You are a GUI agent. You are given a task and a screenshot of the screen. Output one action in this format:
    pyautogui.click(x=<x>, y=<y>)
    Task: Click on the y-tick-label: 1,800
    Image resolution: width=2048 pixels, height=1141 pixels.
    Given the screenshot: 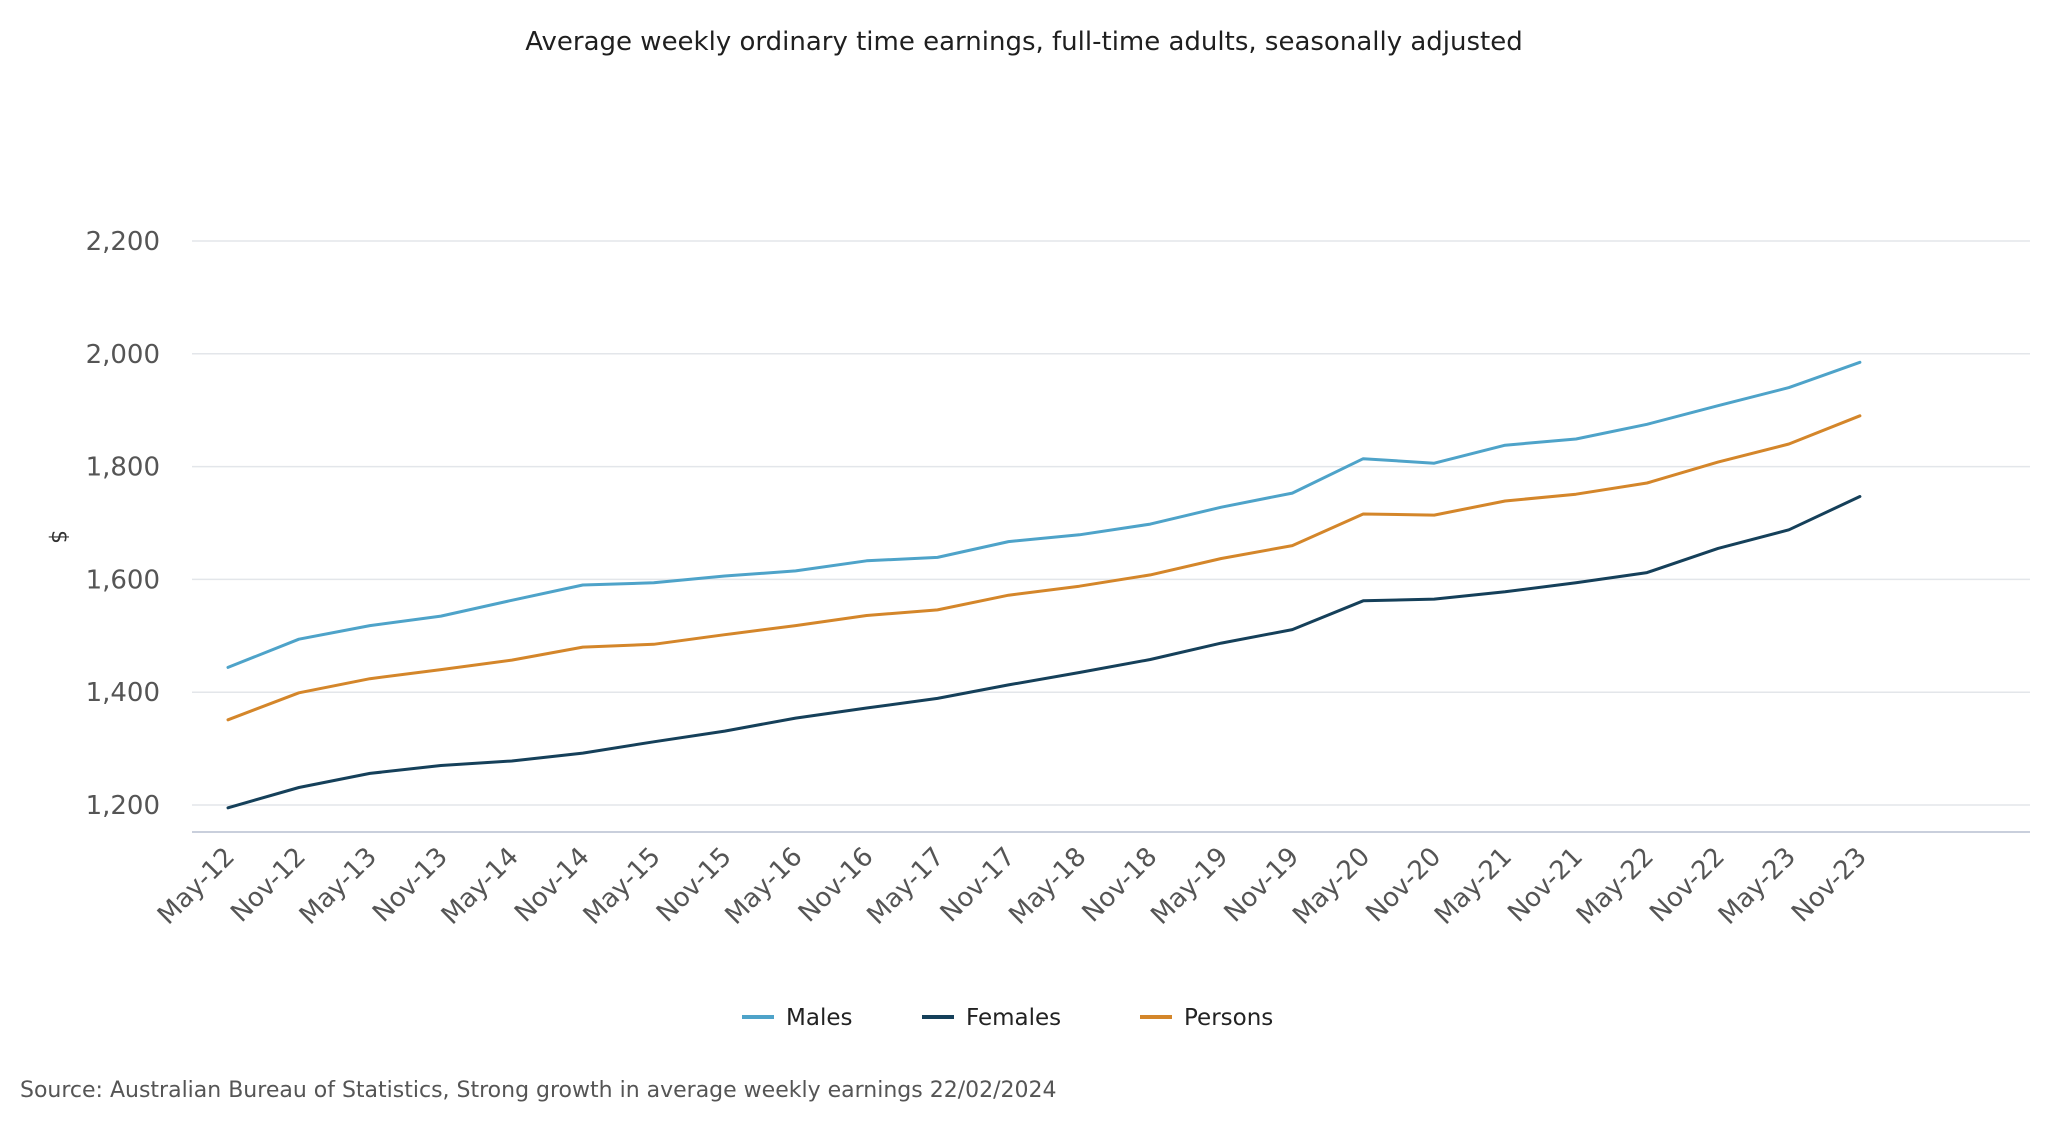 What is the action you would take?
    pyautogui.click(x=123, y=468)
    